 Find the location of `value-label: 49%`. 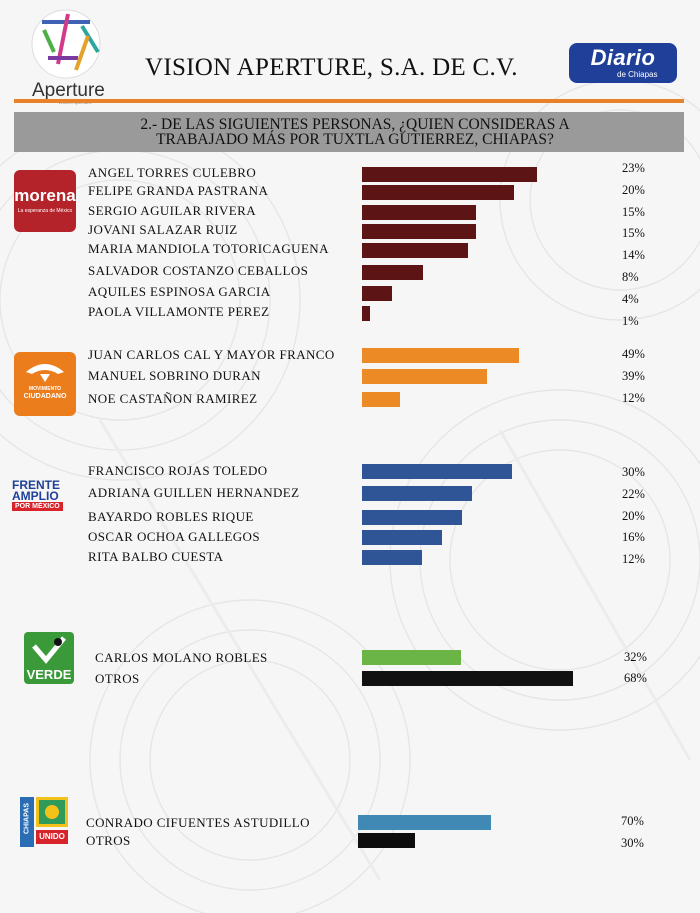

value-label: 49% is located at coordinates (633, 354).